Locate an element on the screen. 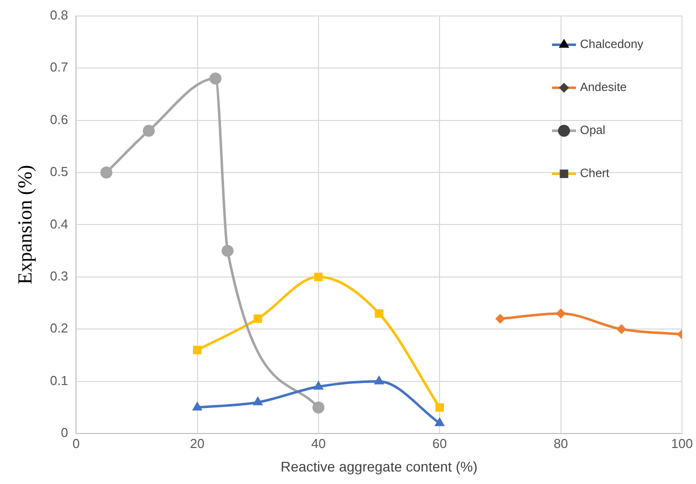 The height and width of the screenshot is (484, 696). legend-label: Chert is located at coordinates (595, 173).